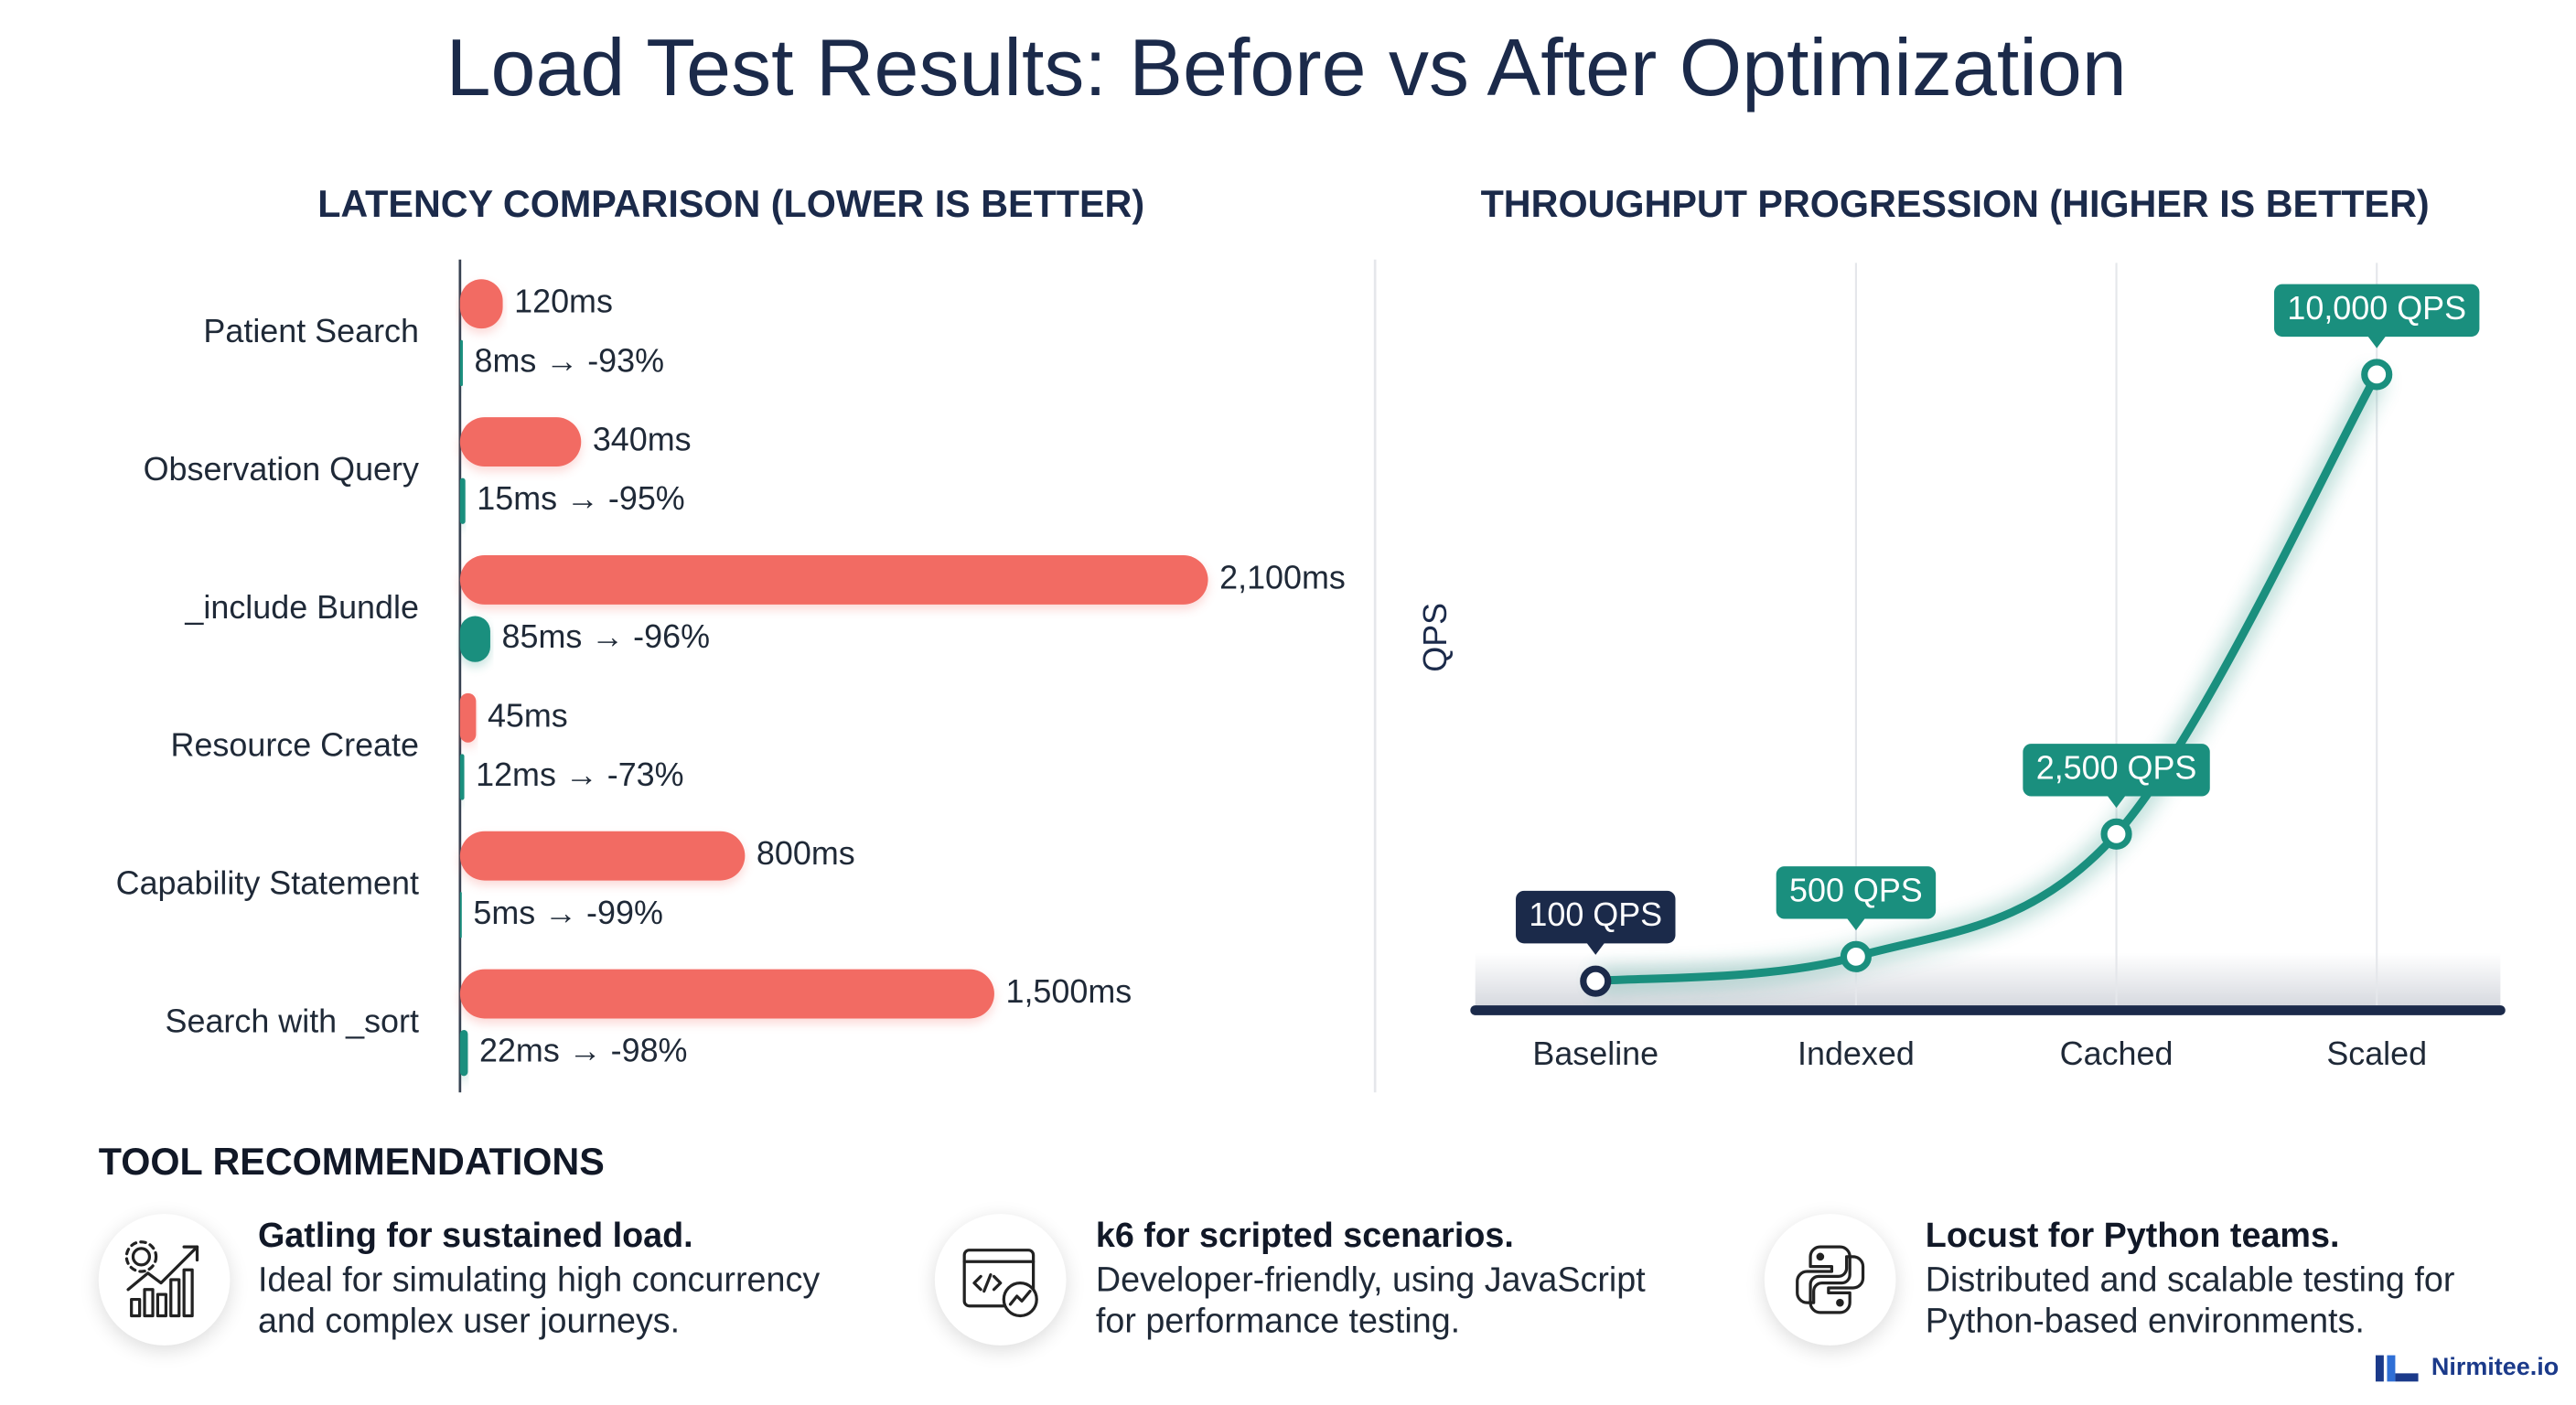 This screenshot has height=1405, width=2576. I want to click on data-label: 500 QPS, so click(1856, 890).